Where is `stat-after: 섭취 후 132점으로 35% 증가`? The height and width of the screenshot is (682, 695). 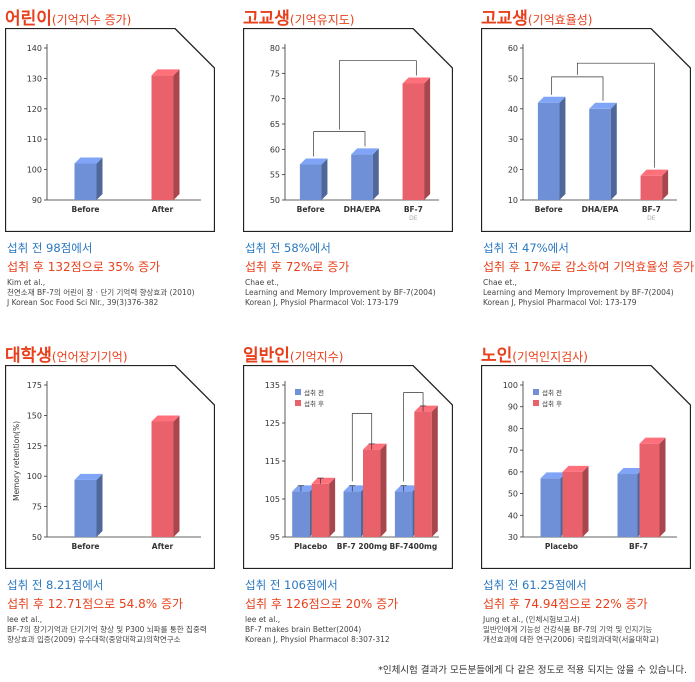 stat-after: 섭취 후 132점으로 35% 증가 is located at coordinates (84, 267).